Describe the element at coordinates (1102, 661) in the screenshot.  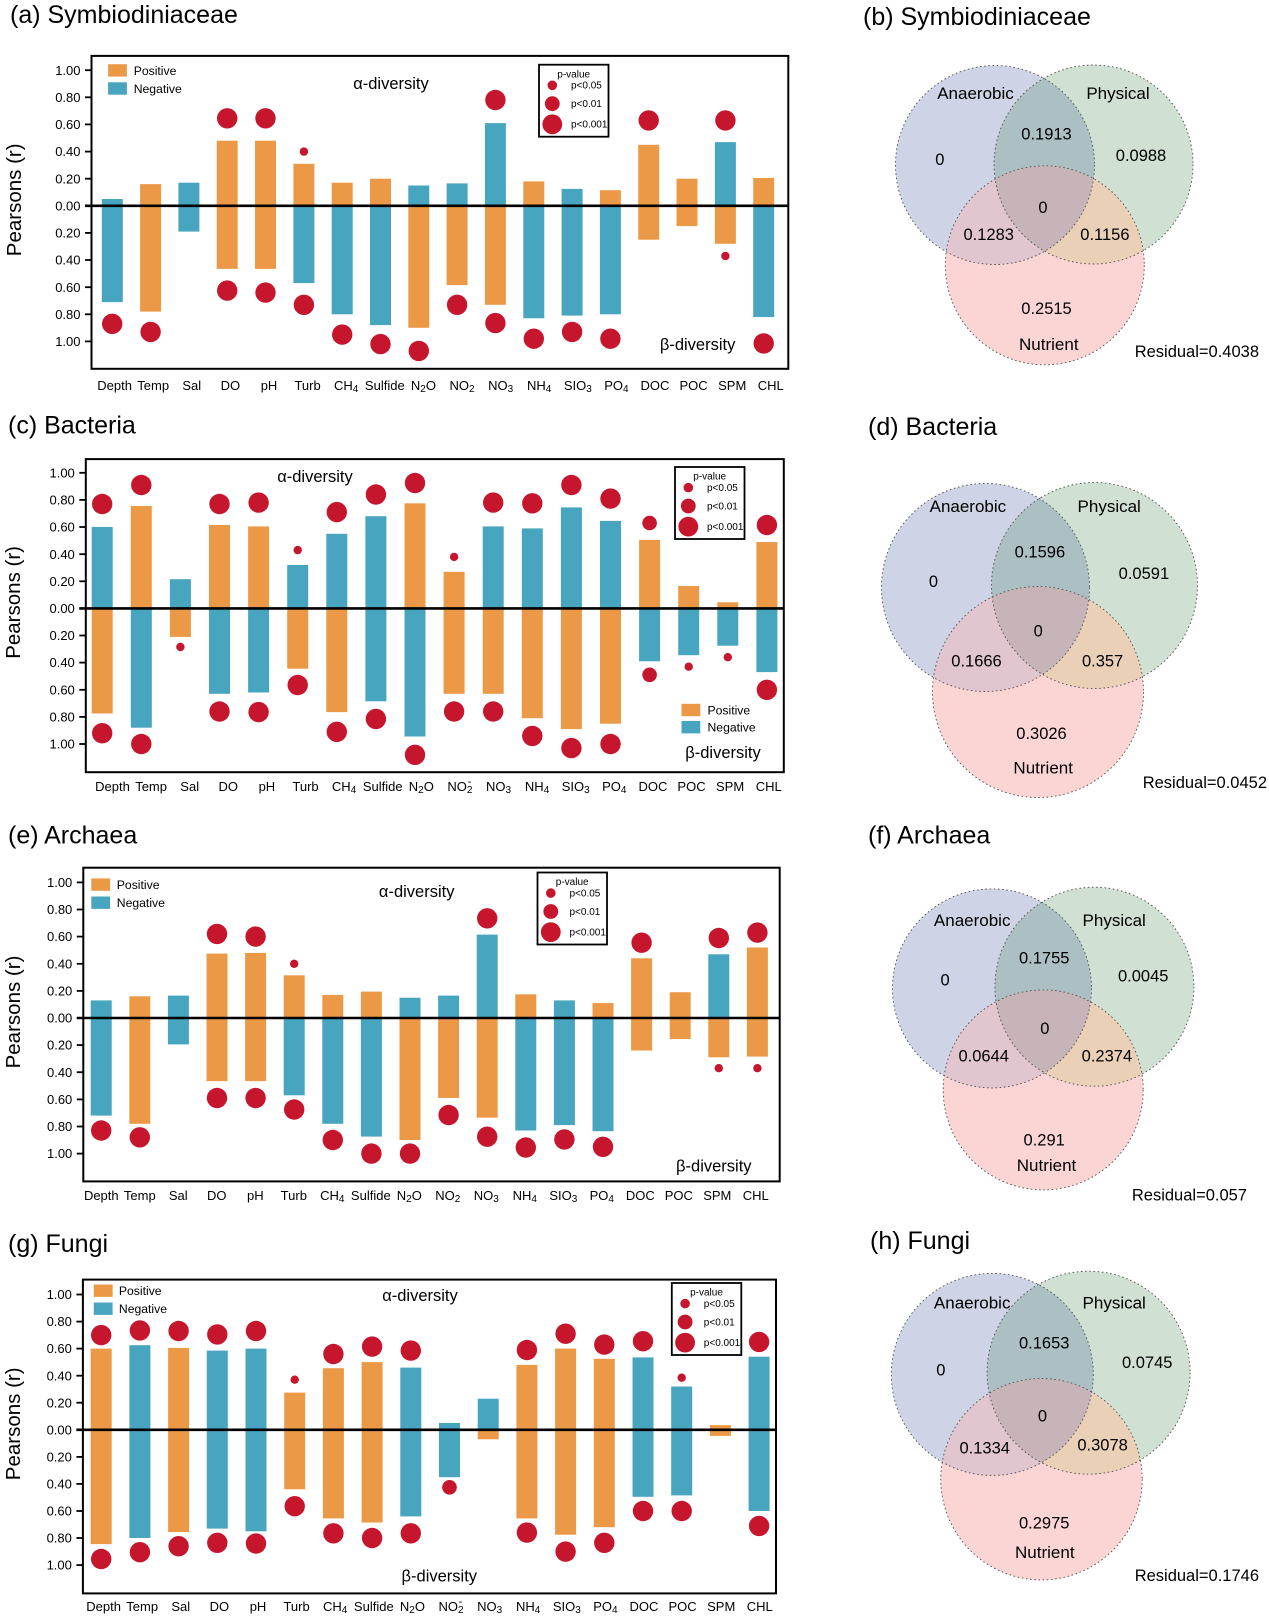
I see `svg-text: 0.357` at that location.